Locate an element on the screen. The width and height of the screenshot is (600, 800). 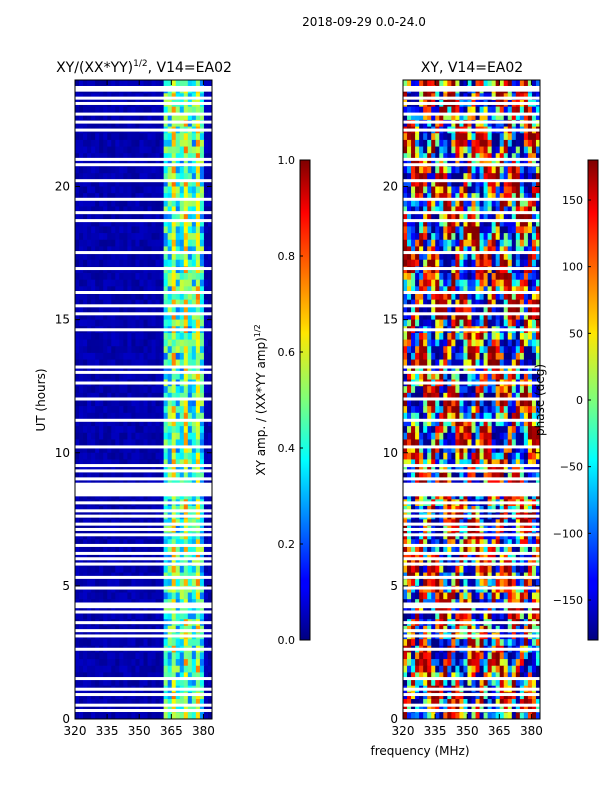
x-tick-label: 335 is located at coordinates (107, 731).